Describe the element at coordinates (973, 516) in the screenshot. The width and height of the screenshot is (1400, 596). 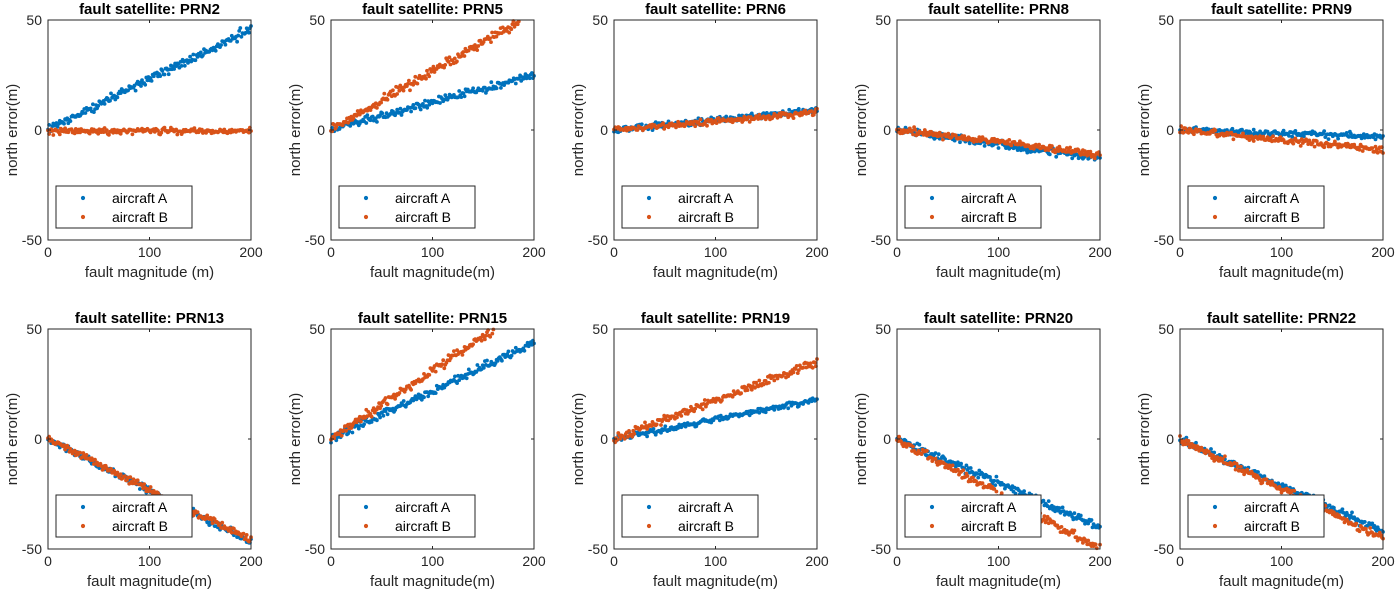
I see `legend-box` at that location.